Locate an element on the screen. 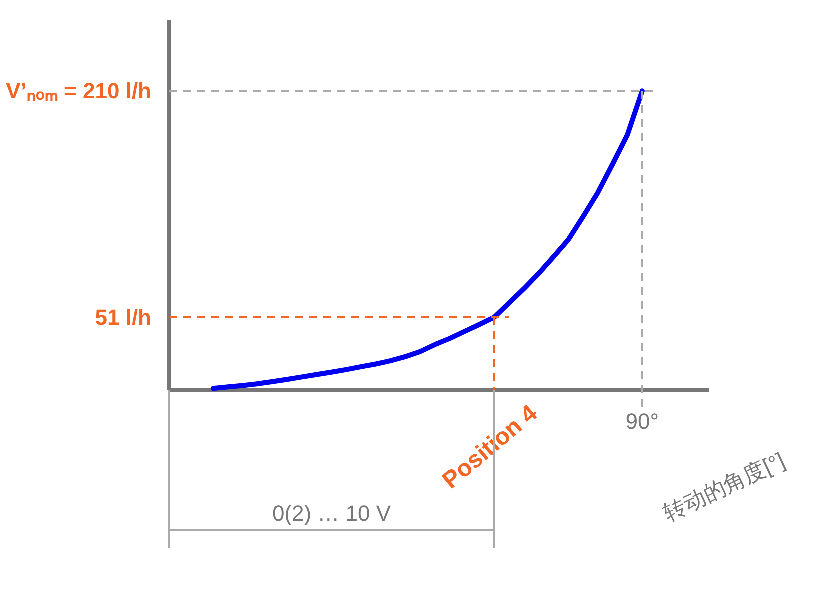  y-tick-label: V’ₙₒₘ = 210 l/h is located at coordinates (79, 91).